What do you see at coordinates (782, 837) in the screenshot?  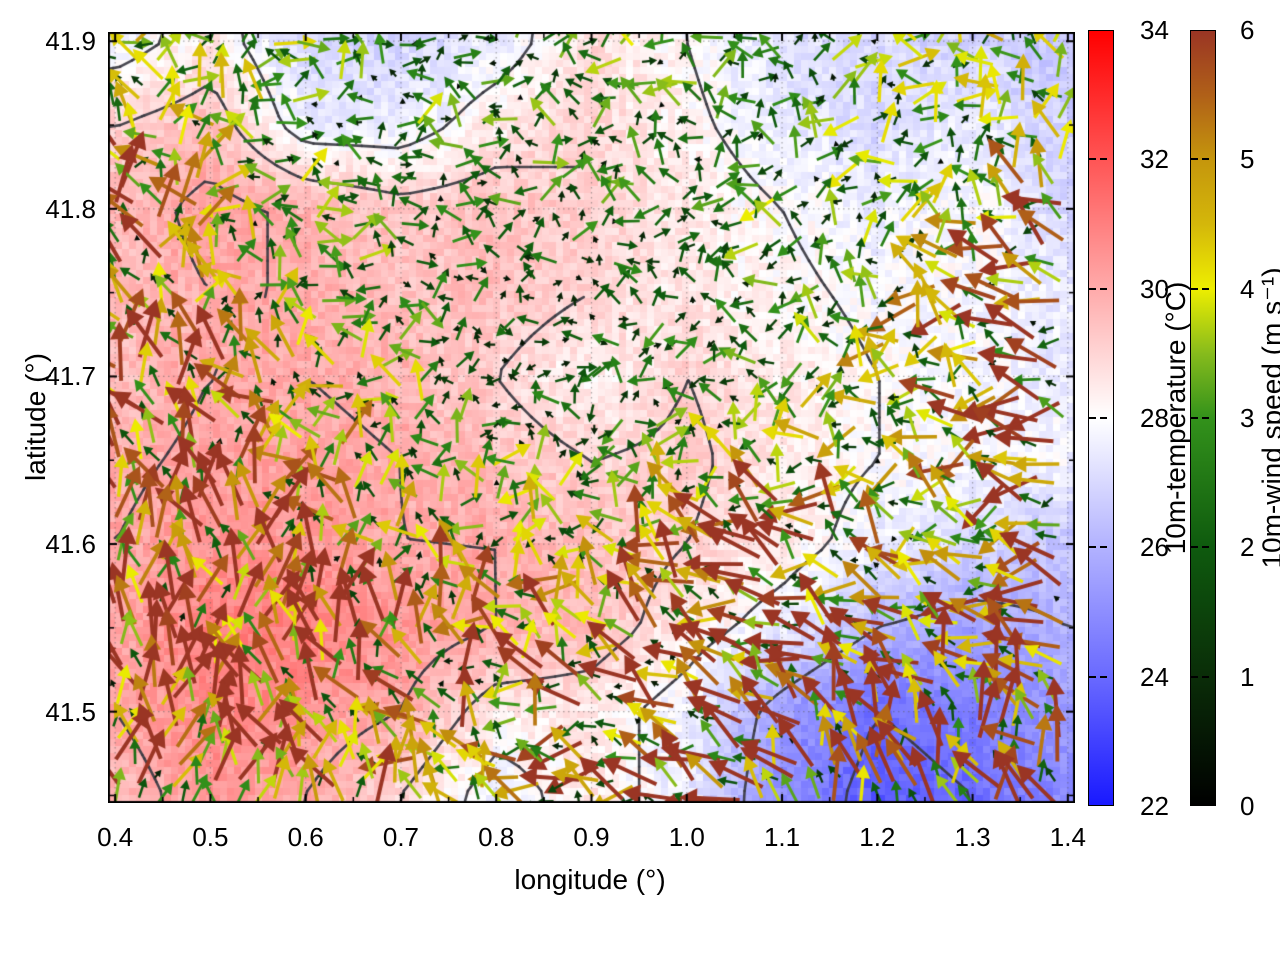 I see `x-tick-label: 1.1` at bounding box center [782, 837].